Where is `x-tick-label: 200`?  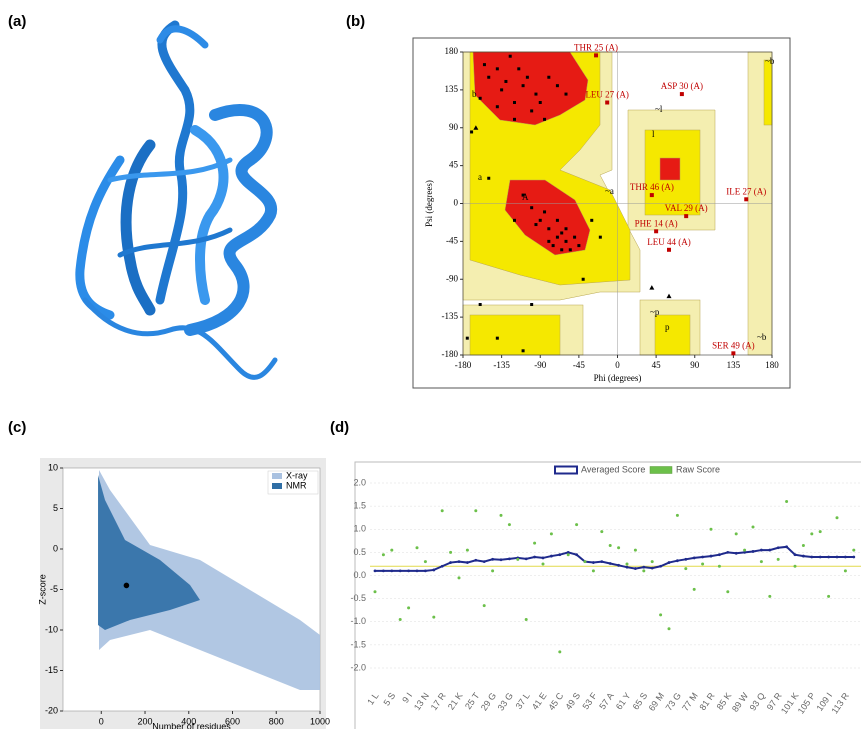 x-tick-label: 200 is located at coordinates (145, 721).